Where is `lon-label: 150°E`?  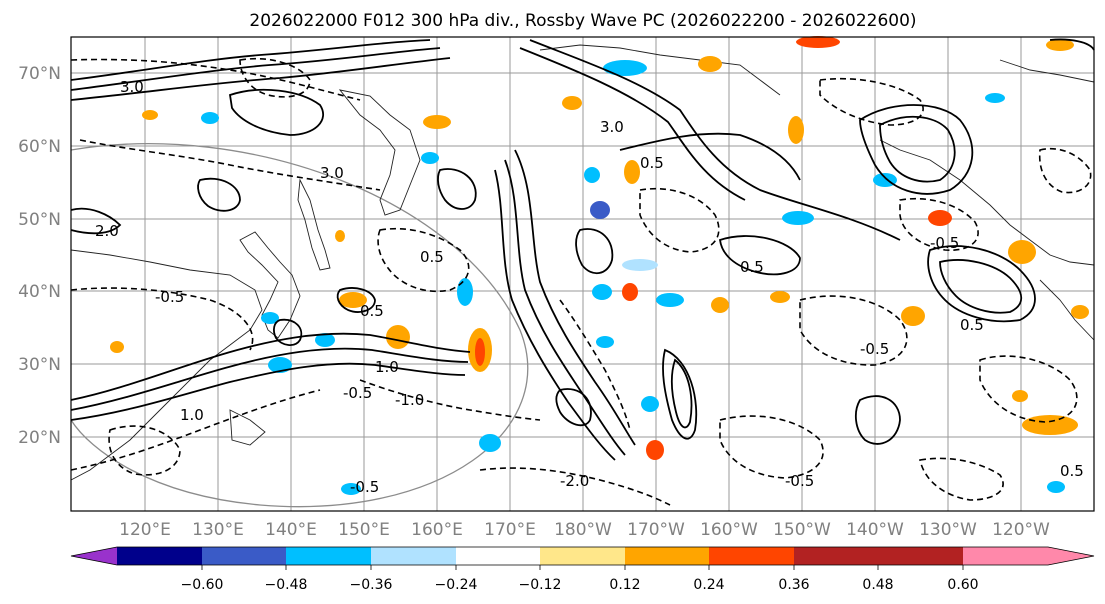 lon-label: 150°E is located at coordinates (364, 530).